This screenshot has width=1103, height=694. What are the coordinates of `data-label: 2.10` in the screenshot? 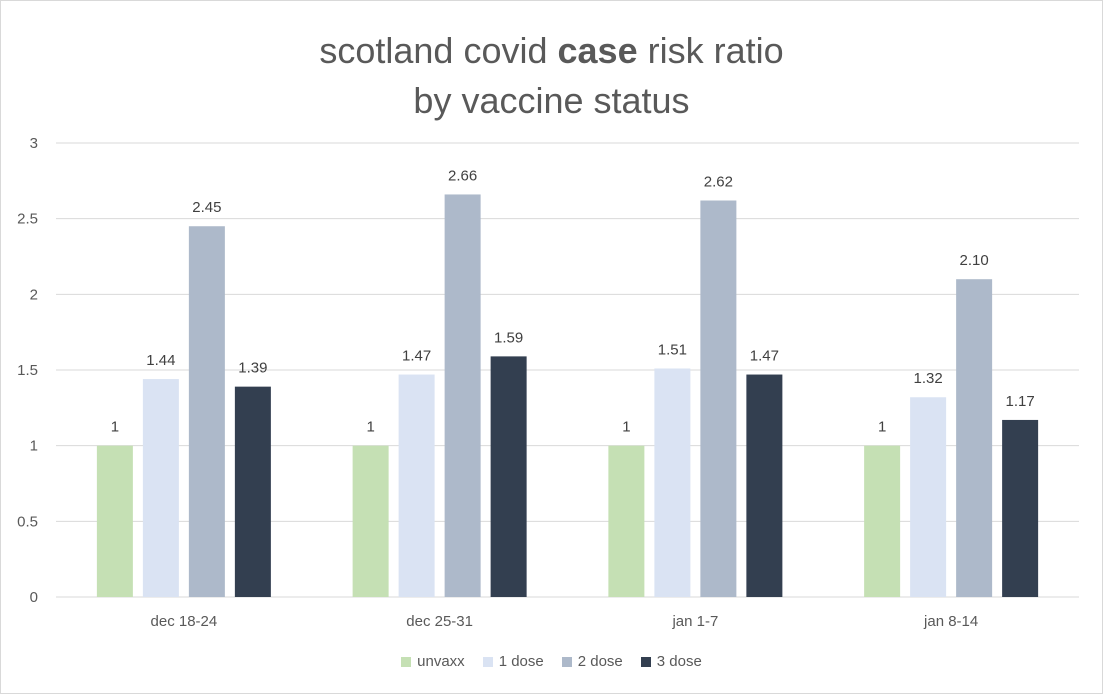 It's located at (974, 260).